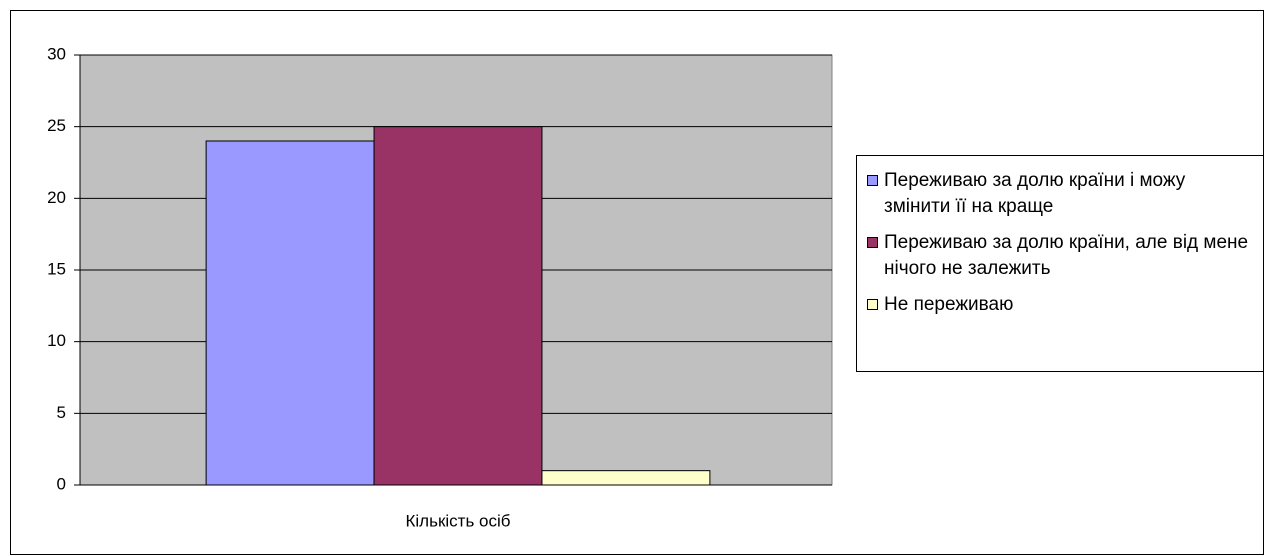 This screenshot has width=1265, height=556. What do you see at coordinates (56, 53) in the screenshot?
I see `y-tick-label: 30` at bounding box center [56, 53].